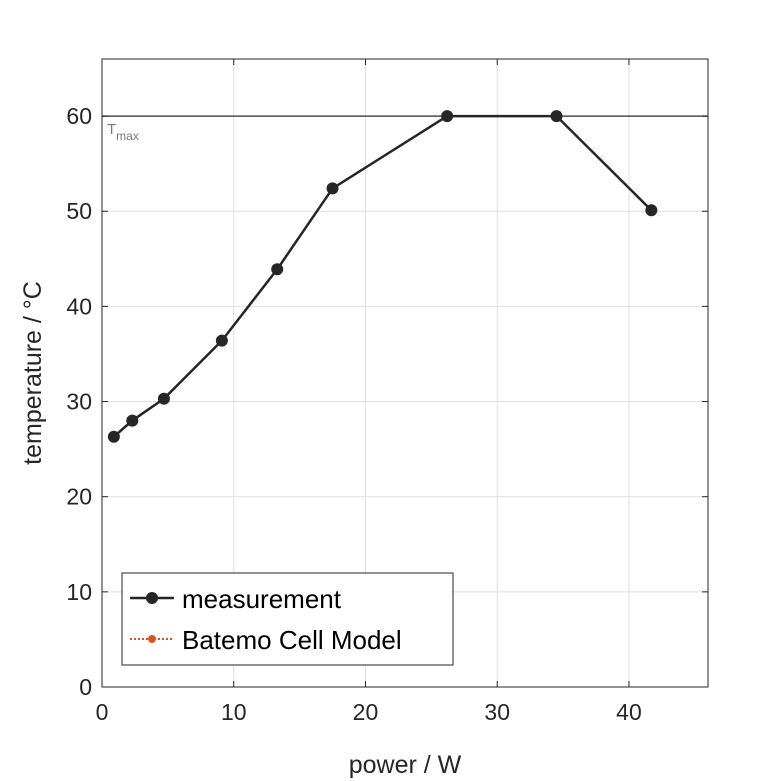 The image size is (781, 781). I want to click on x-tick-label: 0, so click(102, 712).